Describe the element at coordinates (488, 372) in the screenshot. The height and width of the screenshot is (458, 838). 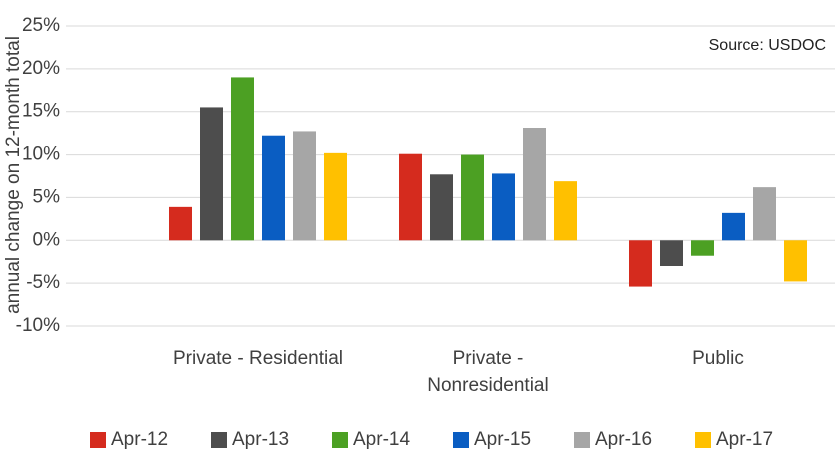
I see `x-tick-label: Private - Nonresidential` at that location.